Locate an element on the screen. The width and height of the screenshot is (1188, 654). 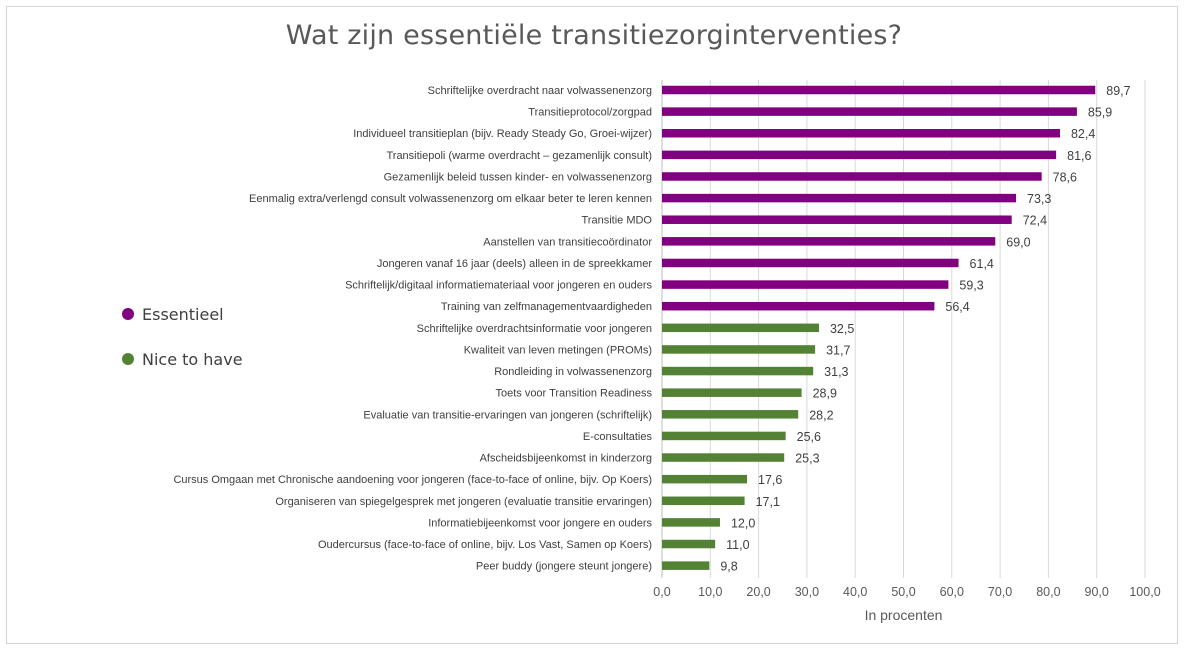
legend: Essentieel Nice to have is located at coordinates (182, 348).